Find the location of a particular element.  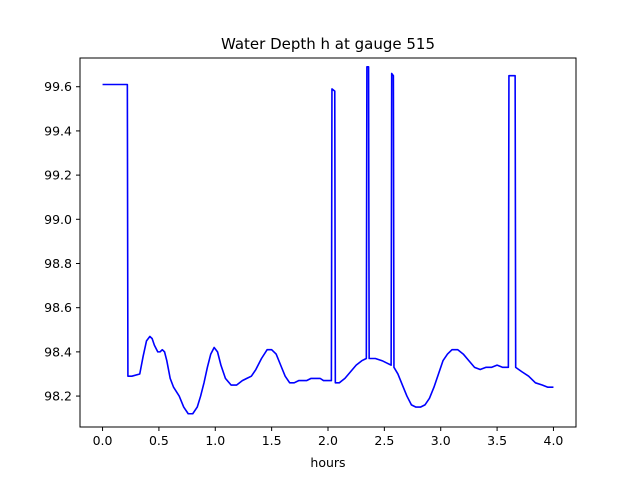

x-tick-label: 0.0 is located at coordinates (103, 440).